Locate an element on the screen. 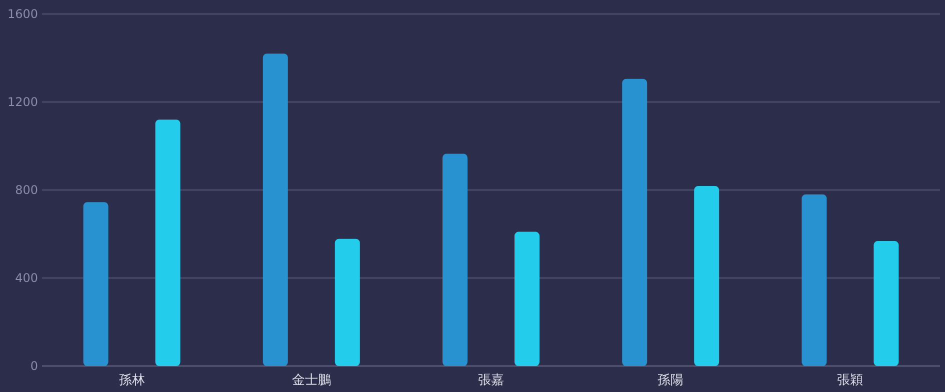 The width and height of the screenshot is (945, 392). y-tick-label: 0 is located at coordinates (34, 366).